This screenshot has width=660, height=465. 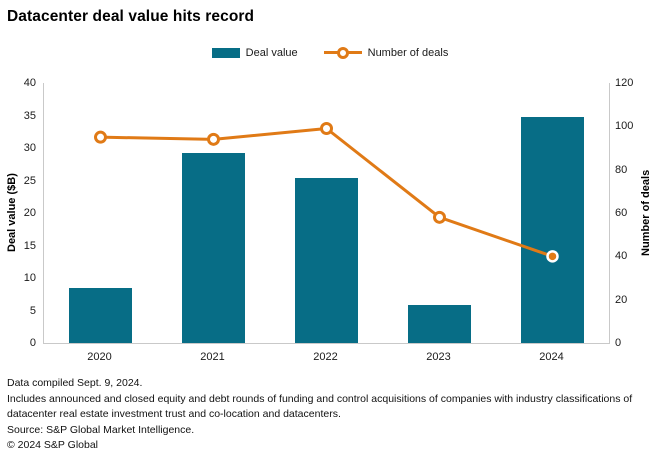 I want to click on legend: Deal value Number of deals, so click(x=330, y=52).